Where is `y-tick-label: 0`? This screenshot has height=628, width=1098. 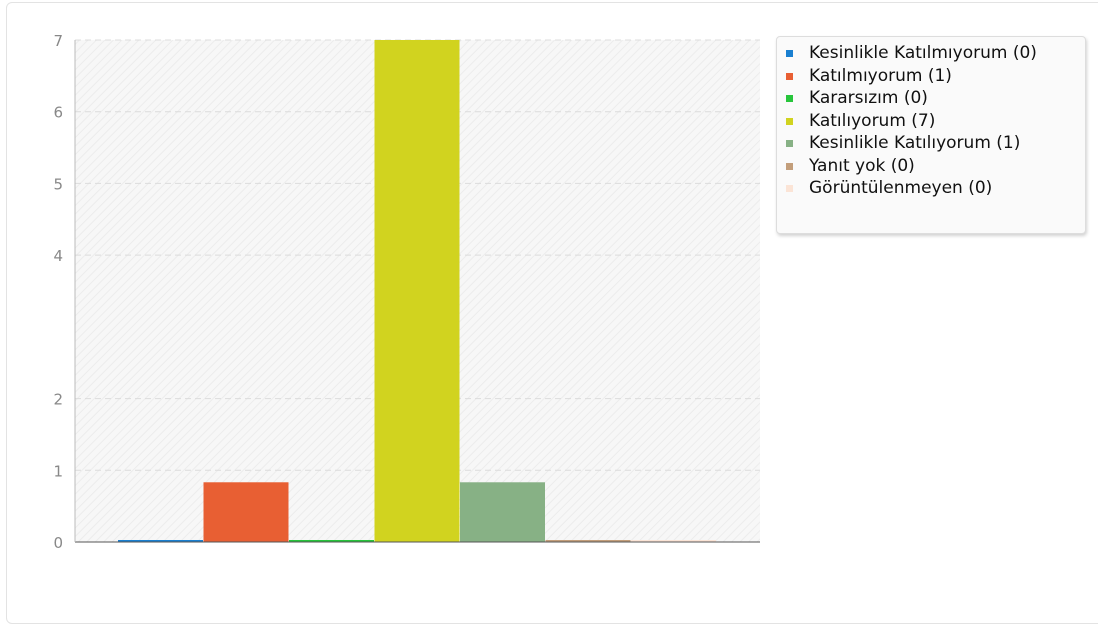
y-tick-label: 0 is located at coordinates (58, 543).